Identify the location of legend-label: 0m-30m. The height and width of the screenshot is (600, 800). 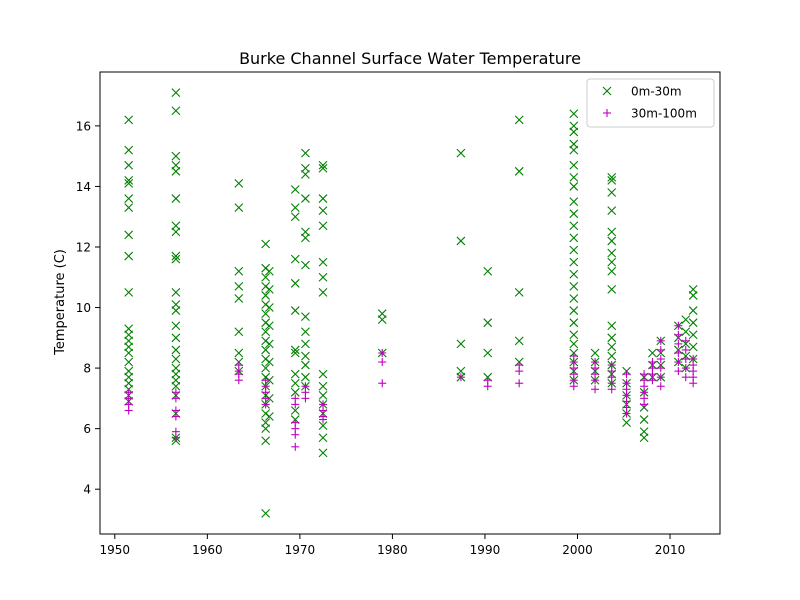
(656, 92).